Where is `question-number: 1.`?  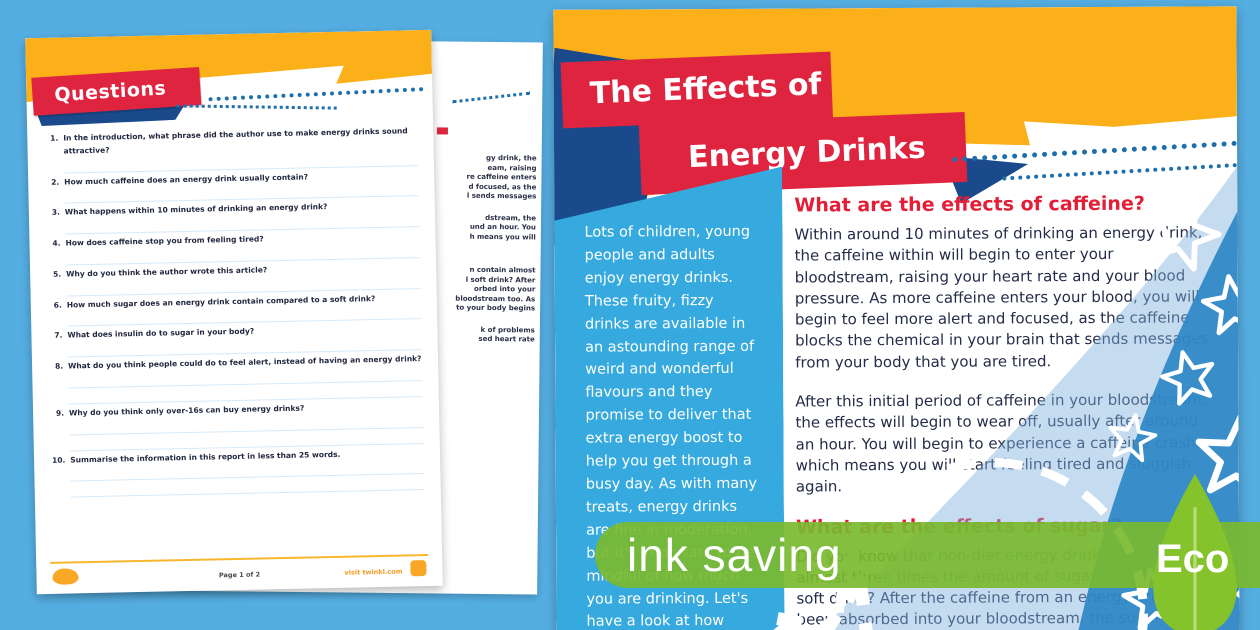
question-number: 1. is located at coordinates (54, 138).